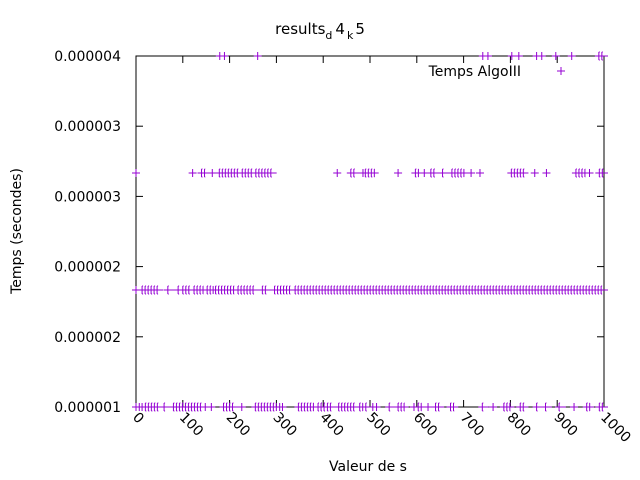 The height and width of the screenshot is (480, 640). Describe the element at coordinates (320, 31) in the screenshot. I see `chart-title: resultsd 4 k 5` at that location.